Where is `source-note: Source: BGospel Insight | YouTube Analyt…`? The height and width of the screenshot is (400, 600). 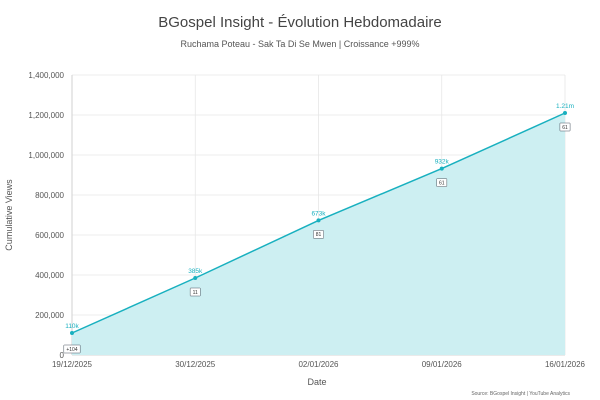
source-note: Source: BGospel Insight | YouTube Analyt… is located at coordinates (520, 394).